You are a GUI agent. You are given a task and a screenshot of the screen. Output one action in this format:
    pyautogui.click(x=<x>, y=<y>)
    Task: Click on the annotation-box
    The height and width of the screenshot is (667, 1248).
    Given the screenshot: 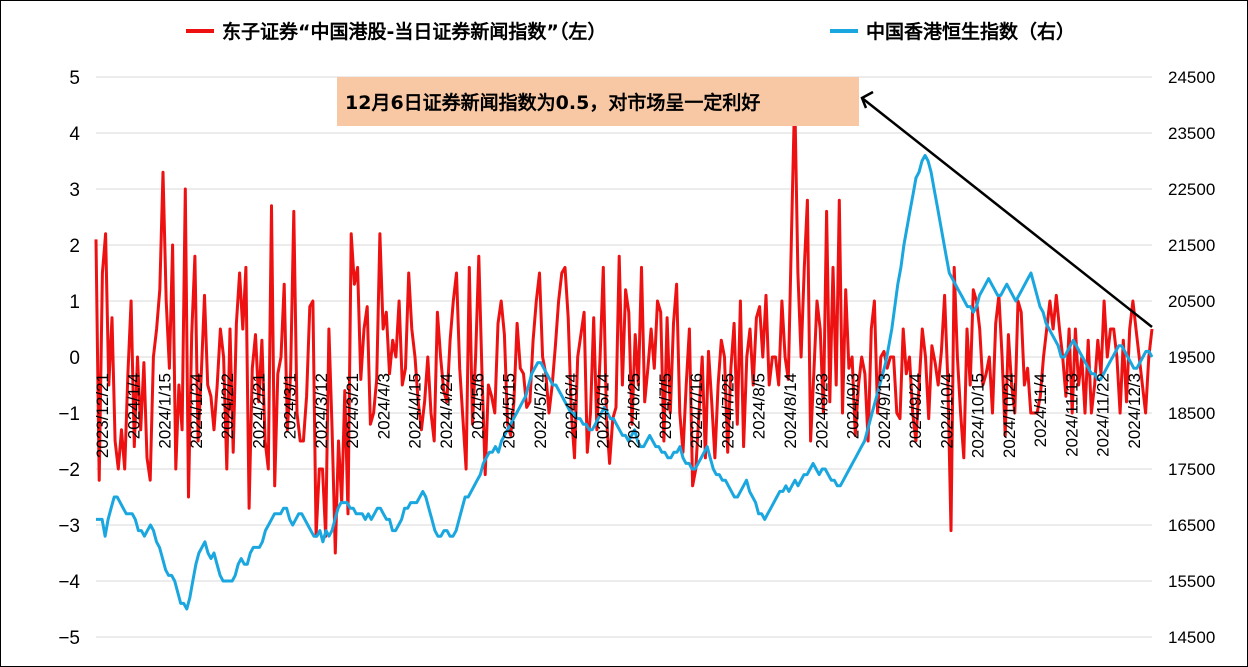 What is the action you would take?
    pyautogui.click(x=598, y=101)
    